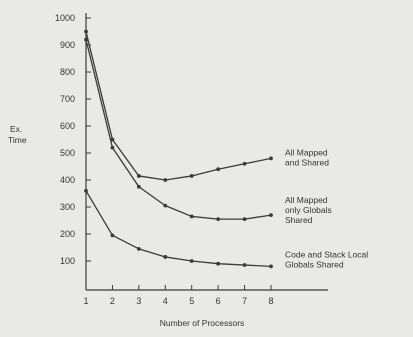 This screenshot has height=337, width=413. What do you see at coordinates (67, 99) in the screenshot?
I see `y-tick-label: 700` at bounding box center [67, 99].